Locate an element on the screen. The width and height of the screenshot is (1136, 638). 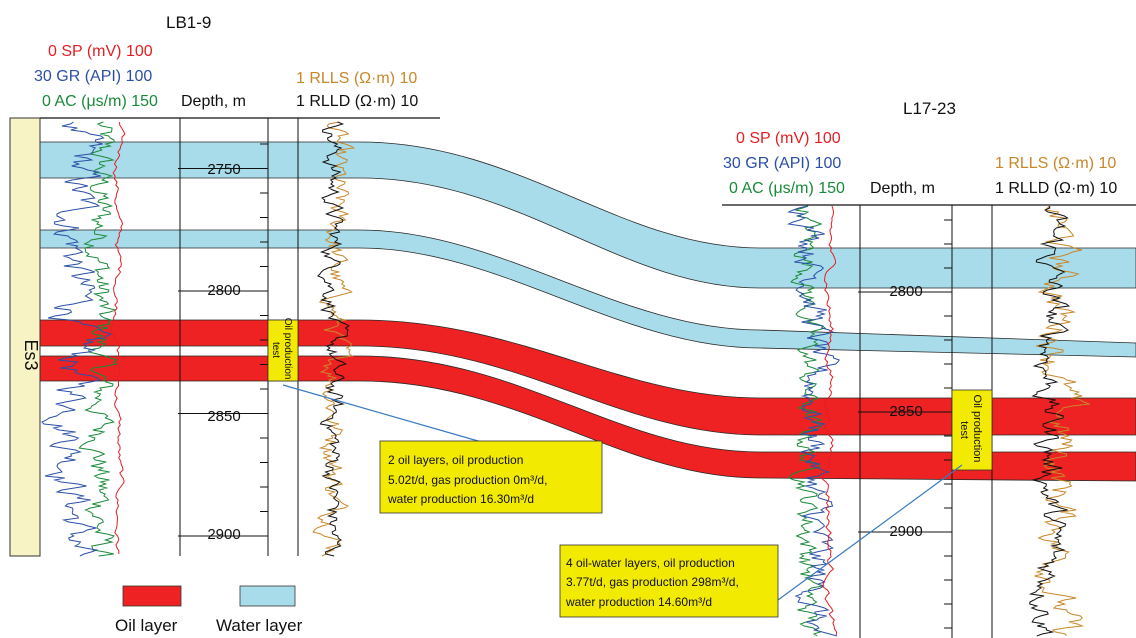
left-sp-header: 0 SP (mV) 100 is located at coordinates (100, 51).